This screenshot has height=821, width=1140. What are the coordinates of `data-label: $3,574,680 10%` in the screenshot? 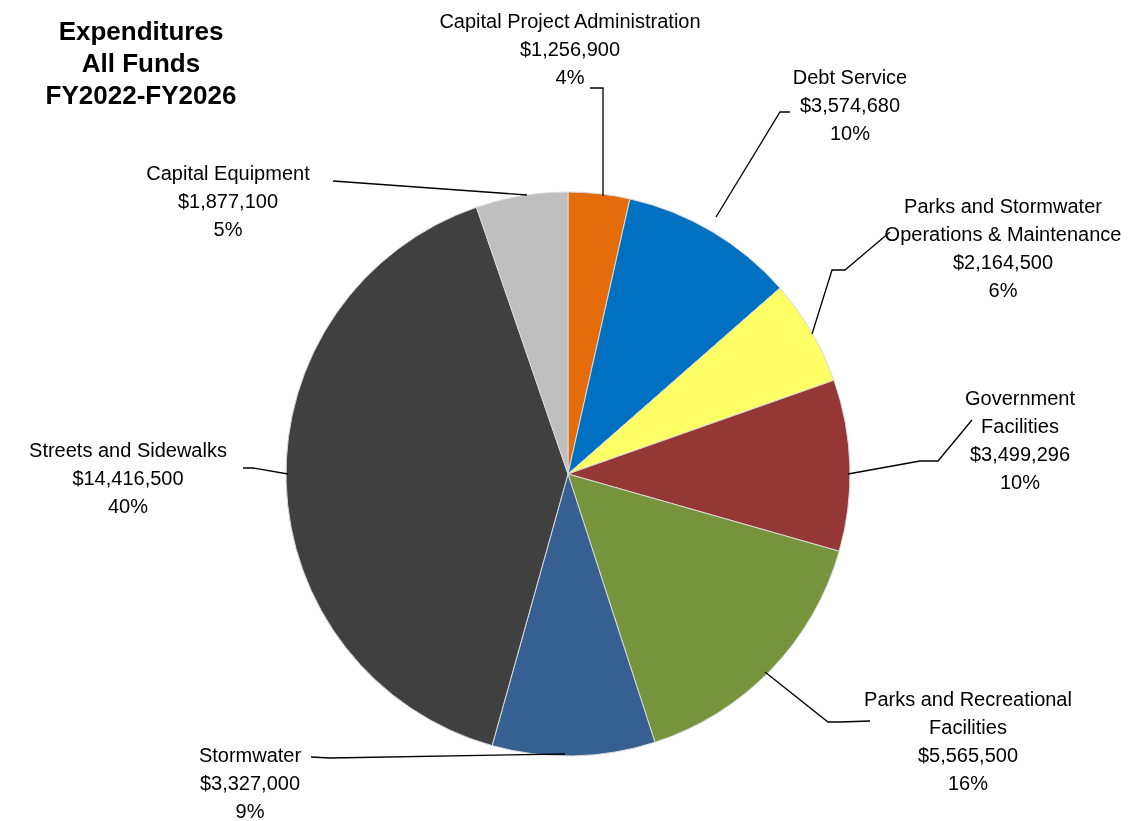 It's located at (850, 119).